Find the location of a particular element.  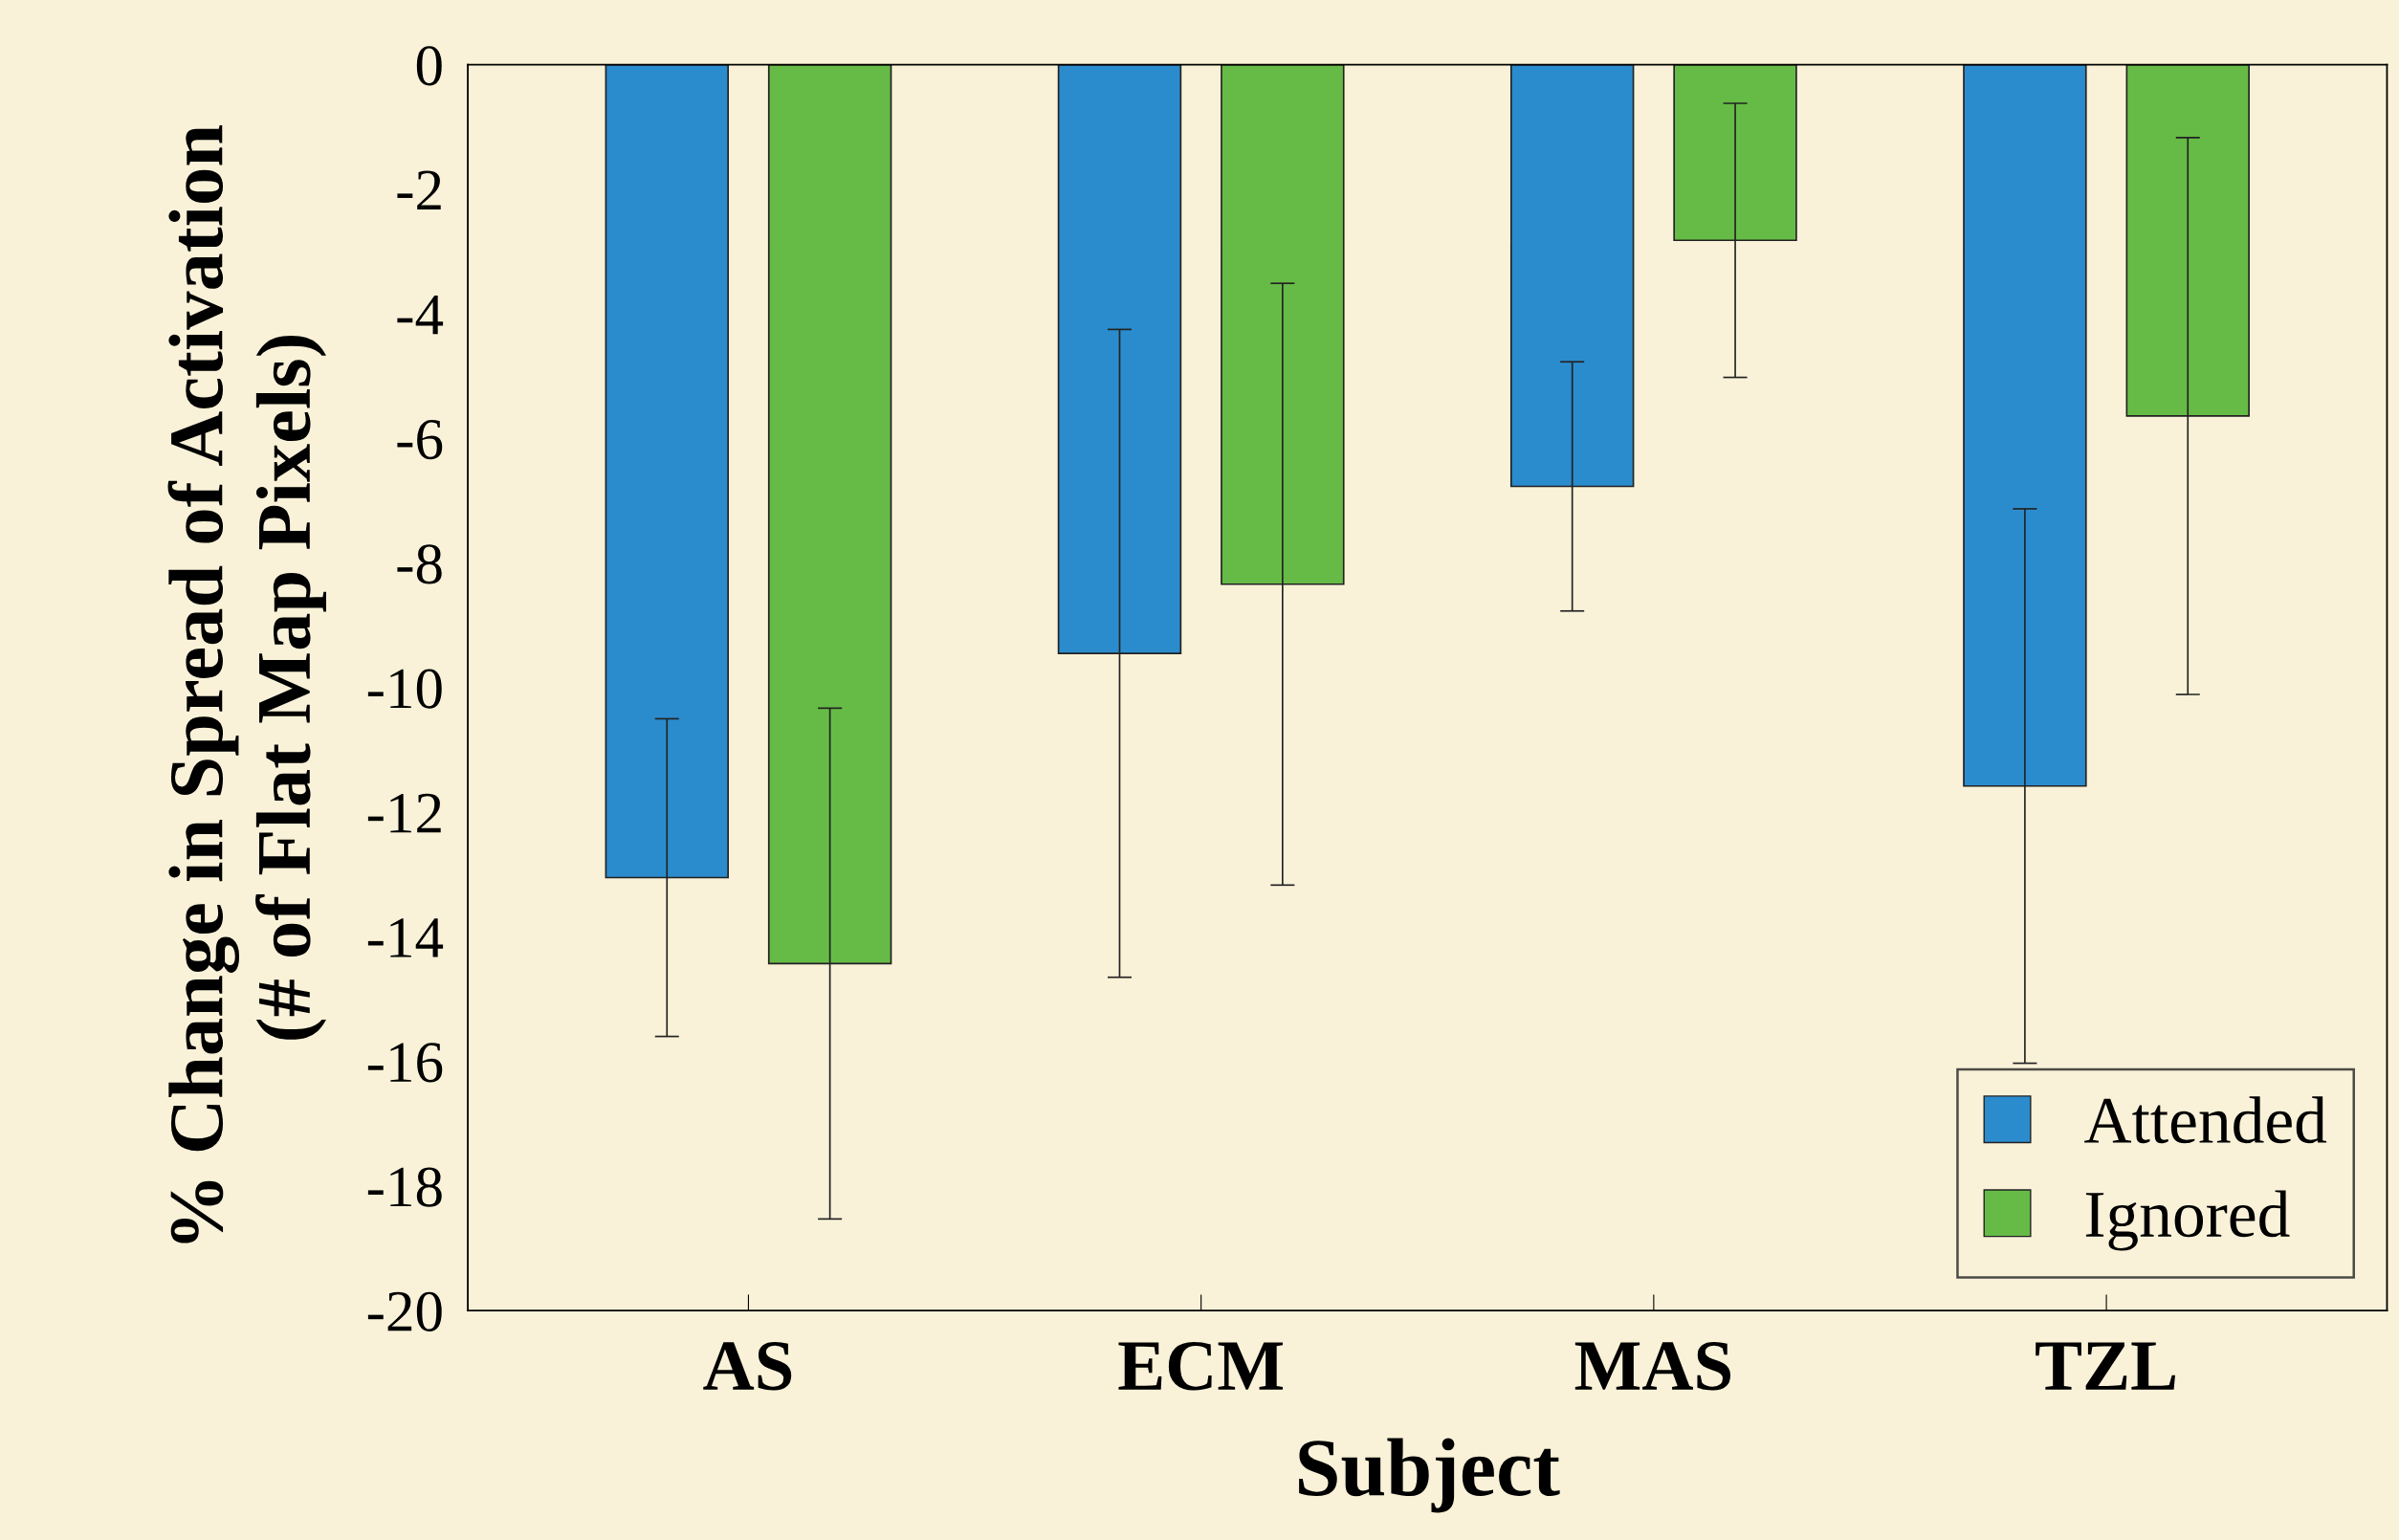

x-tick-label: TZL is located at coordinates (2105, 1366).